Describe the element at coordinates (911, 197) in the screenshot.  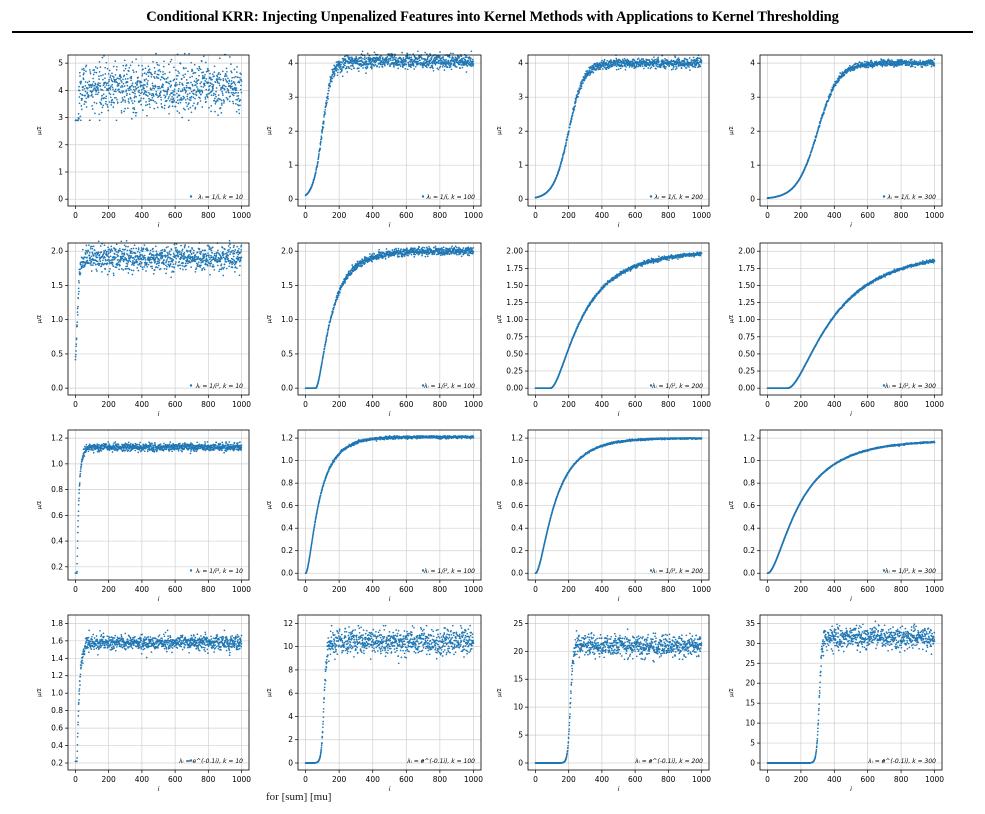
I see `legend-label: λᵢ = 1/i, k = 300` at that location.